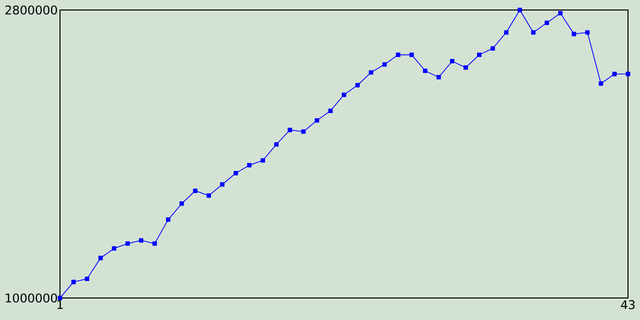 The width and height of the screenshot is (640, 320). What do you see at coordinates (31, 10) in the screenshot?
I see `y-tick-label: 2800000` at bounding box center [31, 10].